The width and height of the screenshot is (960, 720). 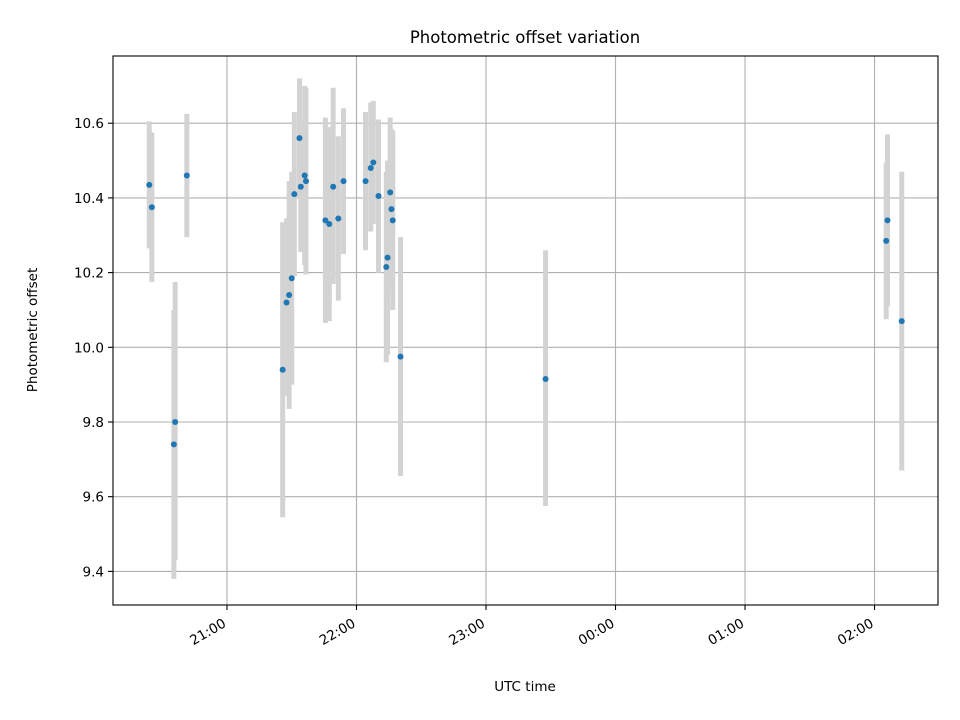 I want to click on y-axis-label: Photometric offset, so click(x=33, y=330).